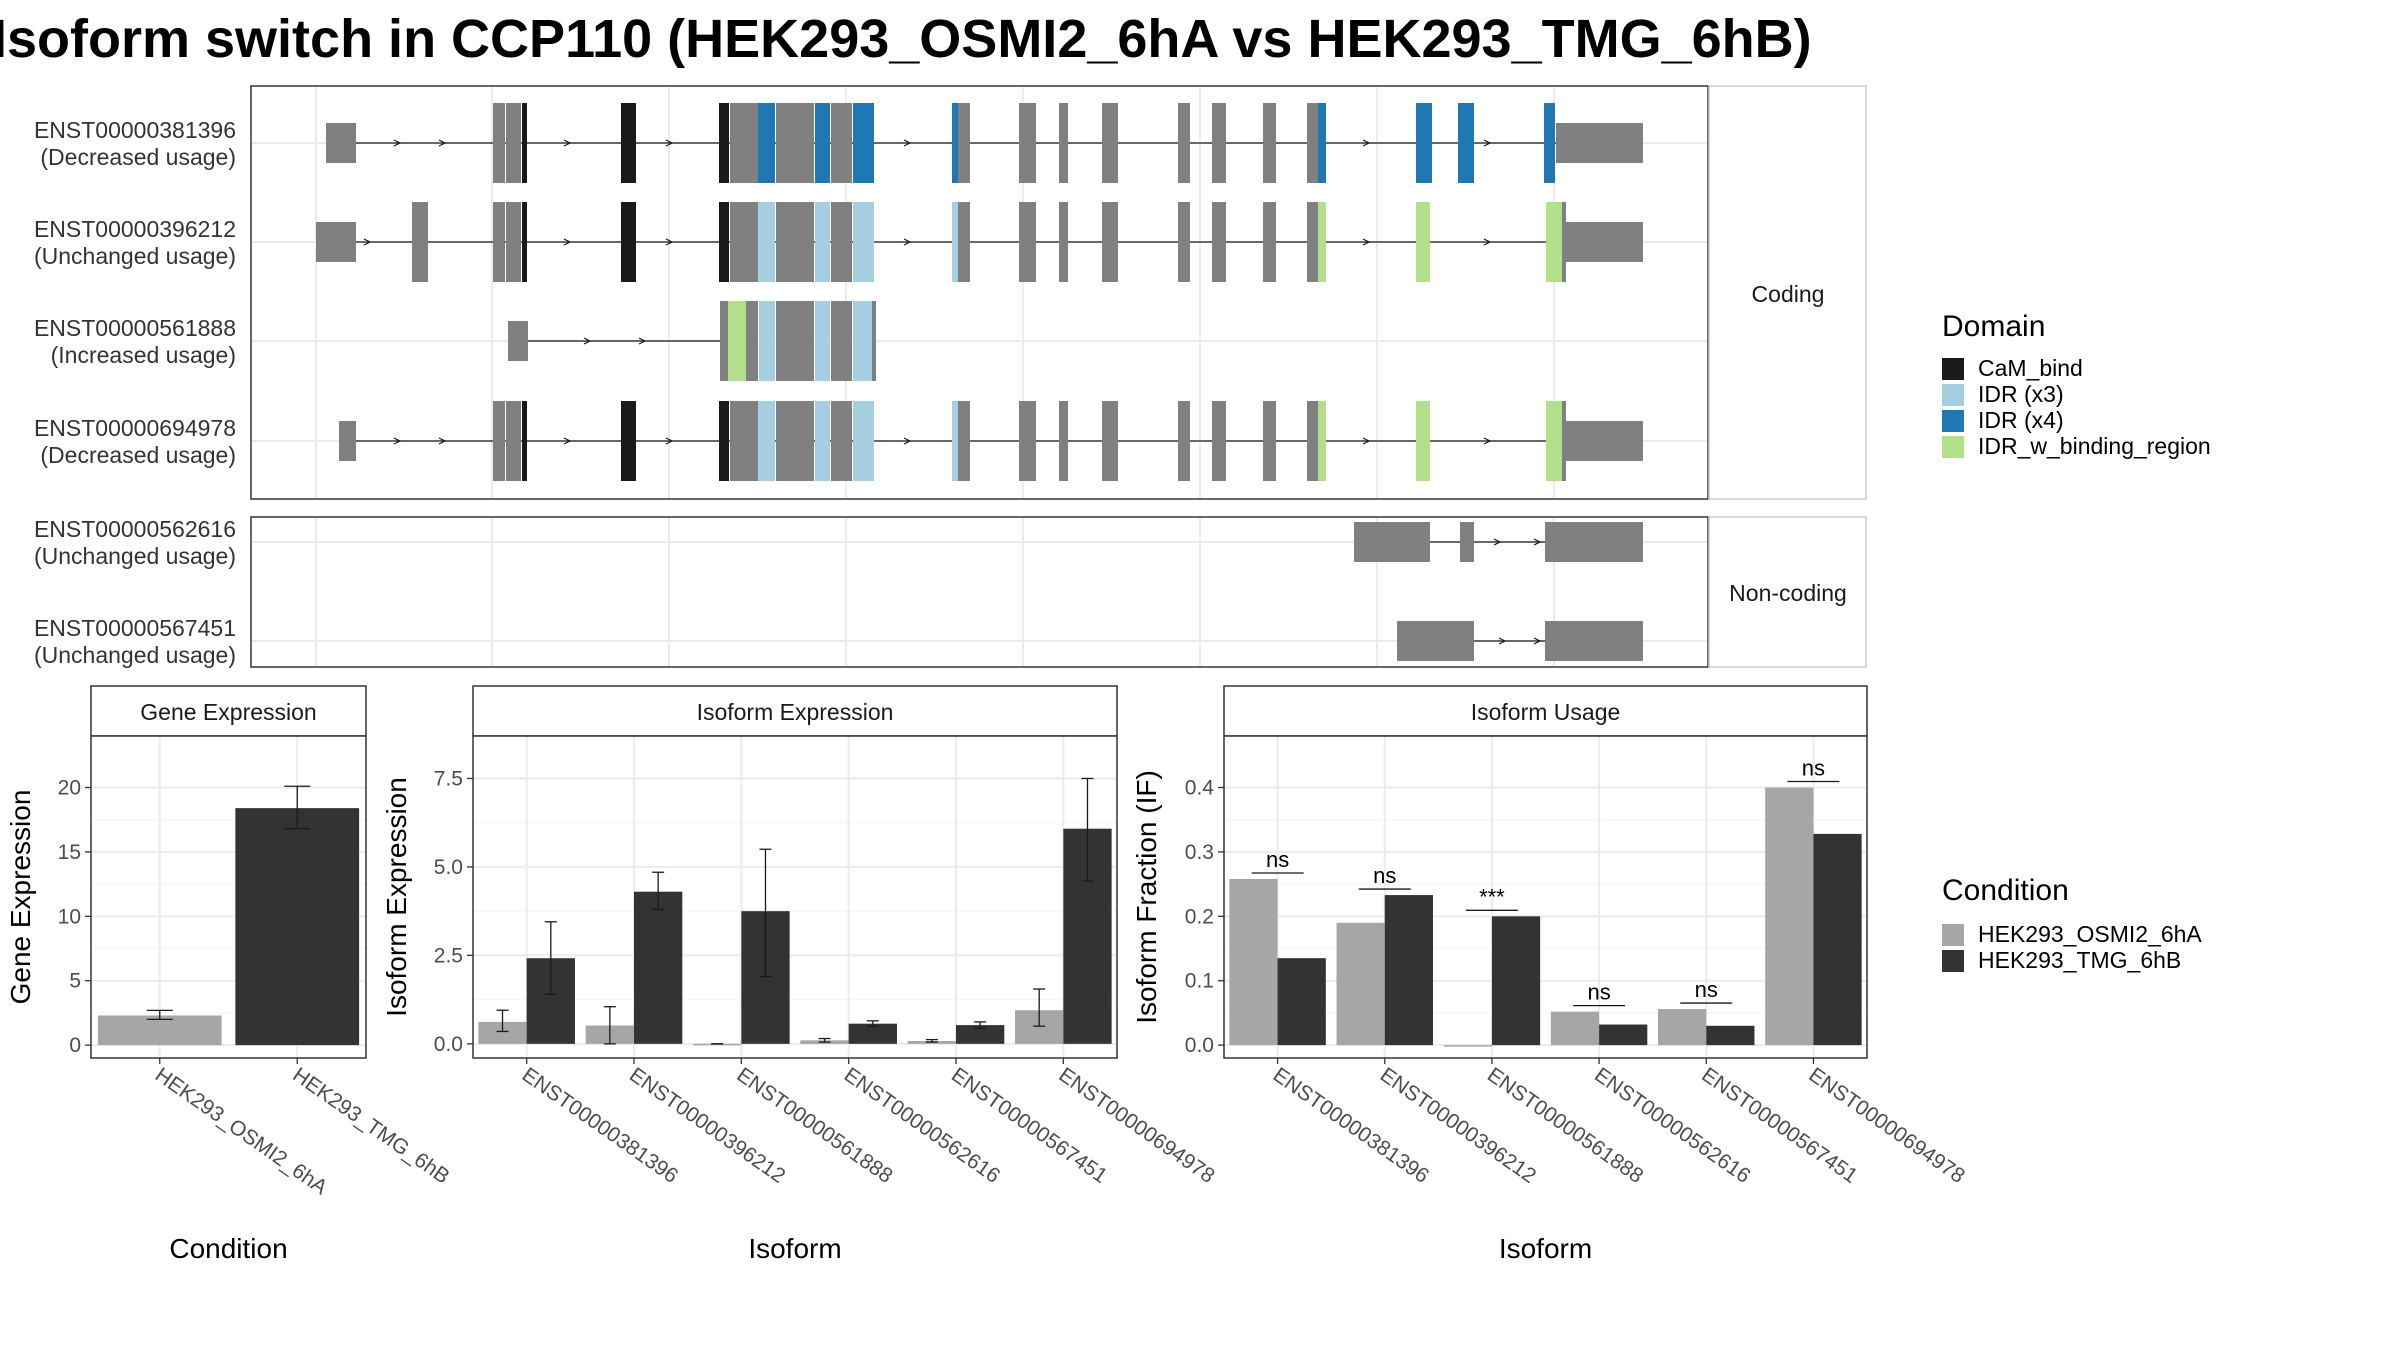  What do you see at coordinates (1146, 897) in the screenshot?
I see `y-axis-title: Isoform Fraction (IF)` at bounding box center [1146, 897].